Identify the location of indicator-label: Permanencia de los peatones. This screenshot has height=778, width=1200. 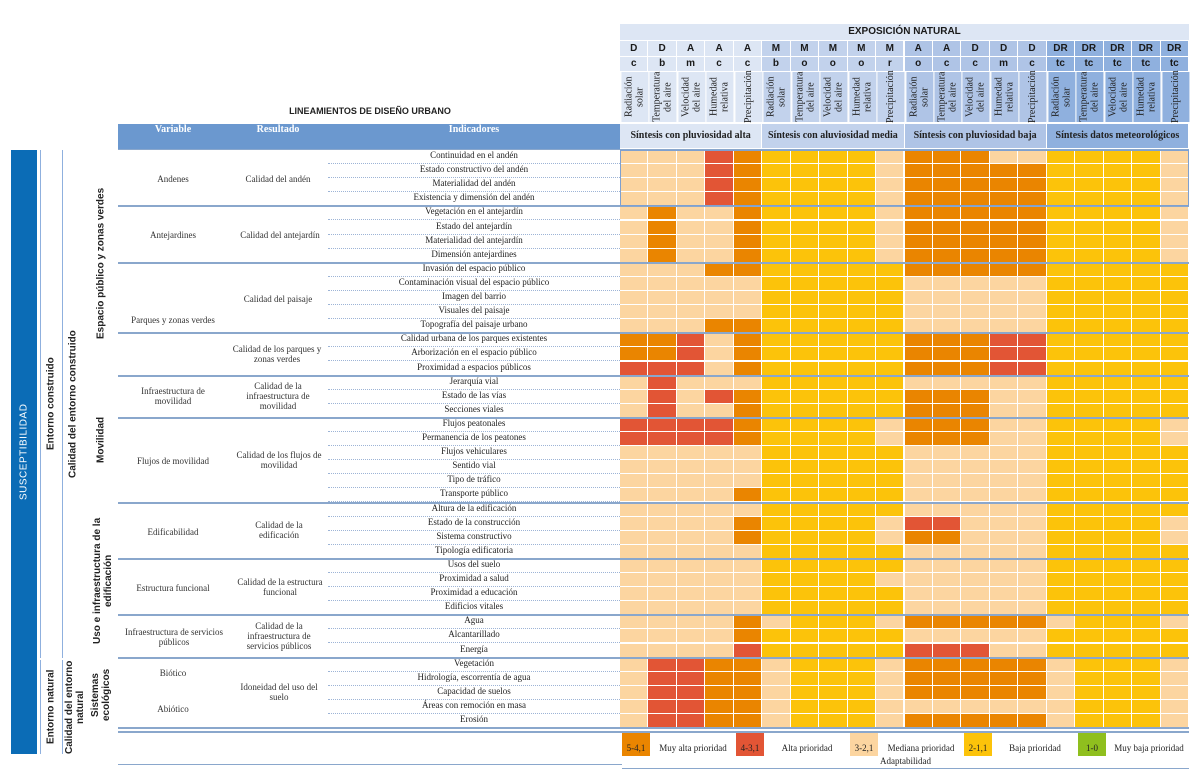
(474, 439).